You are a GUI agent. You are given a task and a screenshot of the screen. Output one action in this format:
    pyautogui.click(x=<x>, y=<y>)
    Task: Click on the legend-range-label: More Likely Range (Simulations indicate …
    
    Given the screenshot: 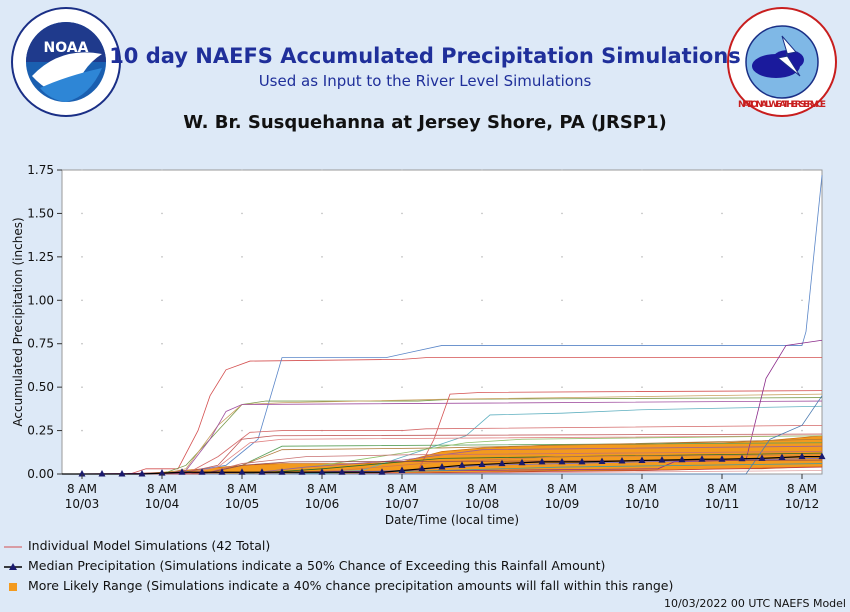 What is the action you would take?
    pyautogui.click(x=350, y=585)
    